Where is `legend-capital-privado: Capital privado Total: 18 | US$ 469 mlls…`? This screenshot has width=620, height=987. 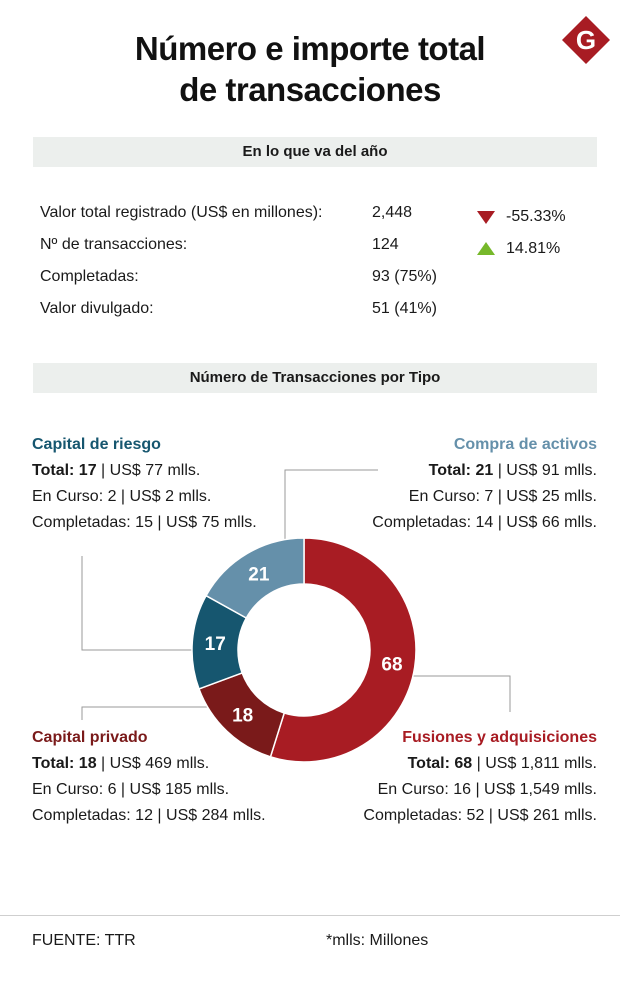 legend-capital-privado: Capital privado Total: 18 | US$ 469 mlls… is located at coordinates (149, 777).